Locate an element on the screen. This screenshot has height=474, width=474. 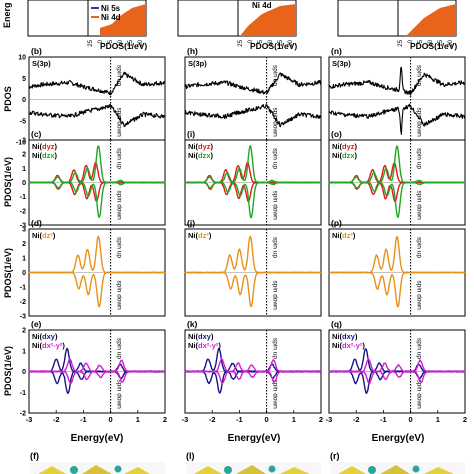
series-line-up is located at coordinates (253, 83).